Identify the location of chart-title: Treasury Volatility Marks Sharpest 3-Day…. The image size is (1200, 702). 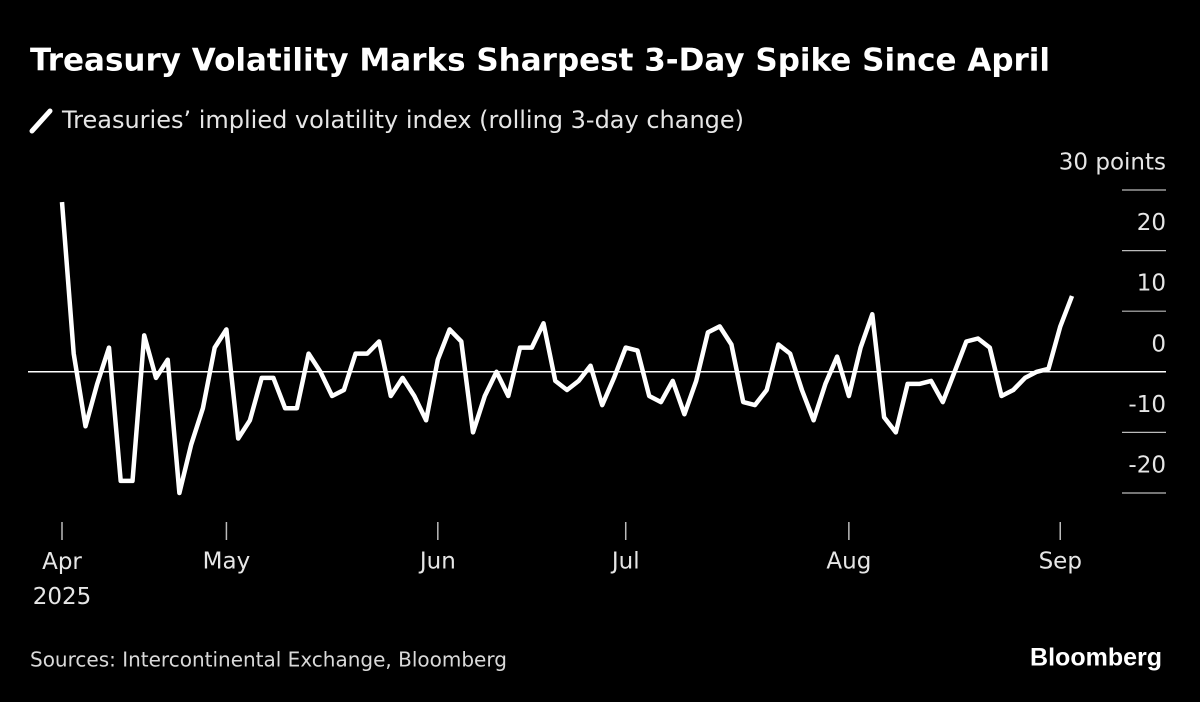
(540, 61).